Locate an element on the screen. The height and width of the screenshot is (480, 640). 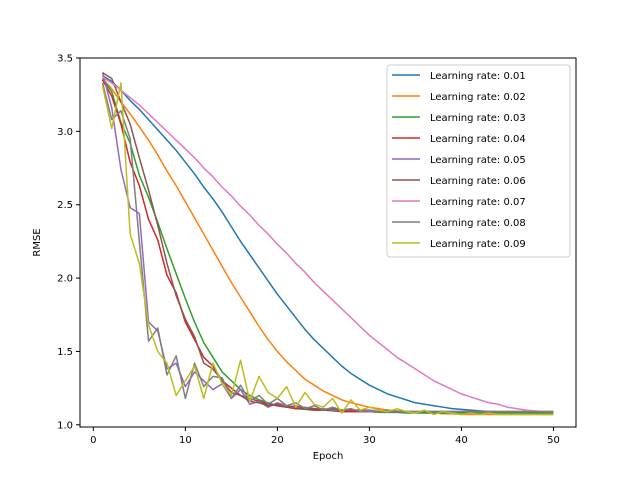
x-tick-label: 40 is located at coordinates (461, 440).